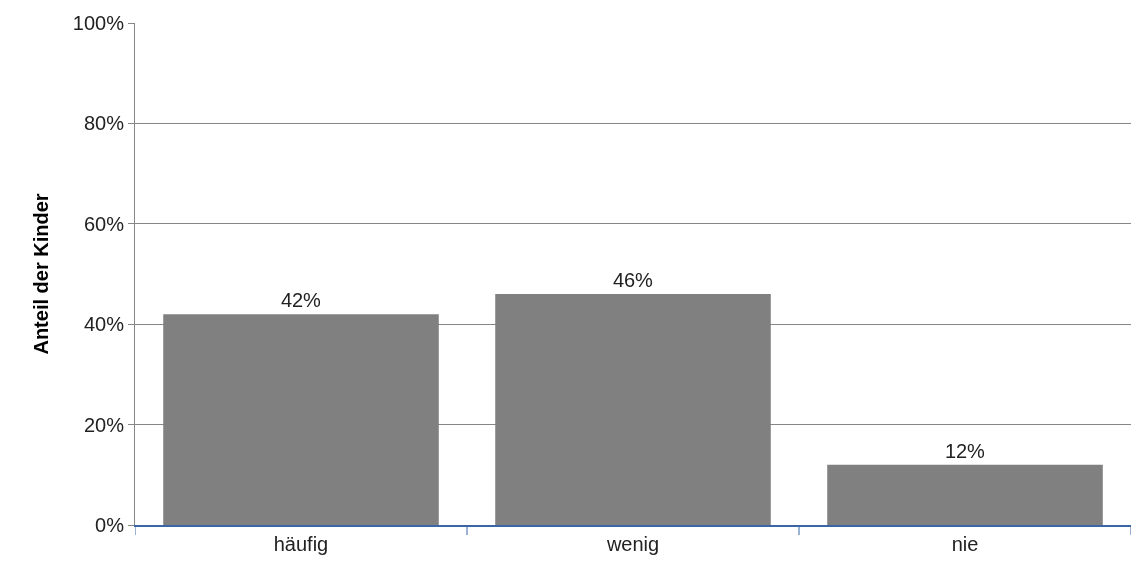 This screenshot has width=1131, height=572. I want to click on x-tick-label: häufig, so click(301, 543).